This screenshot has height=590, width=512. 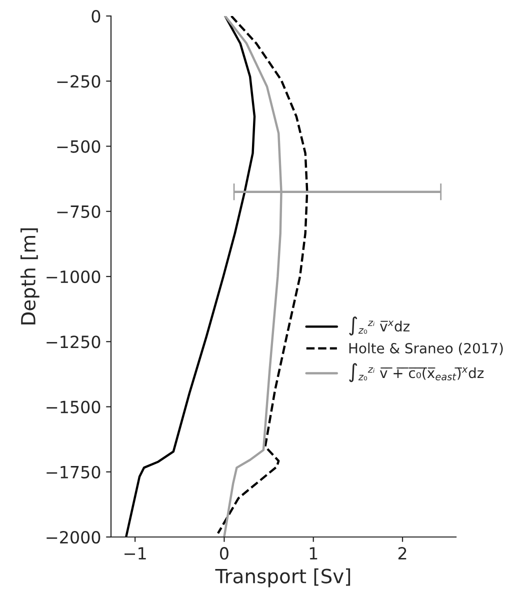 I want to click on x-axis-title: Transport [Sv], so click(x=282, y=578).